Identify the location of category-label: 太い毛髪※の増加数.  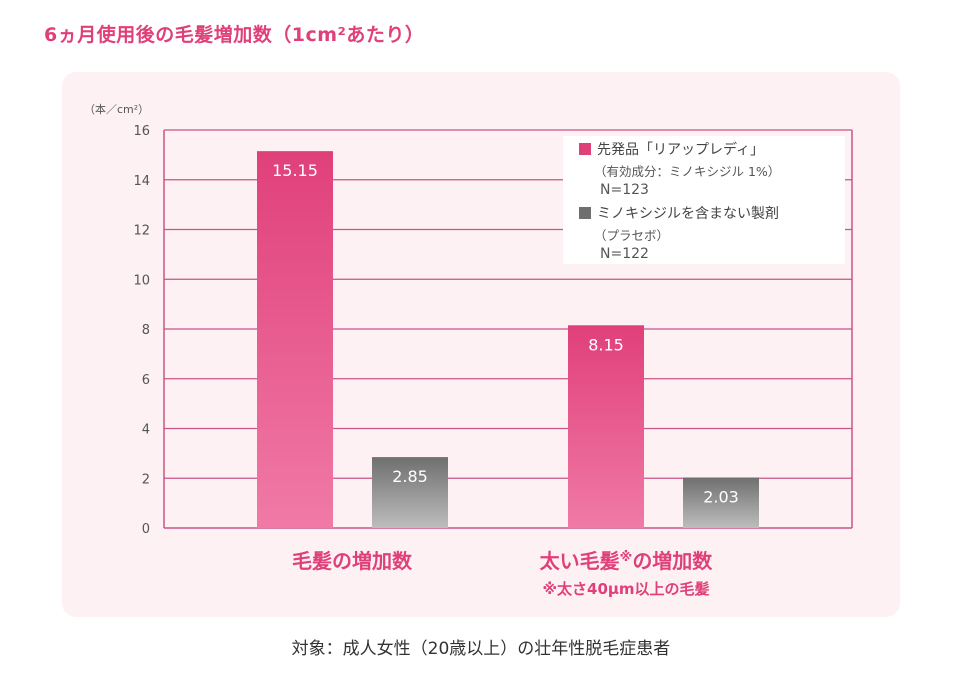
(627, 561).